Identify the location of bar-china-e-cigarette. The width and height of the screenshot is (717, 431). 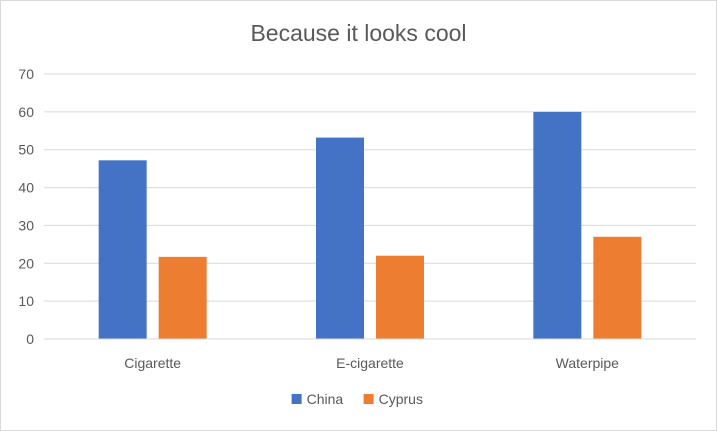
(340, 238).